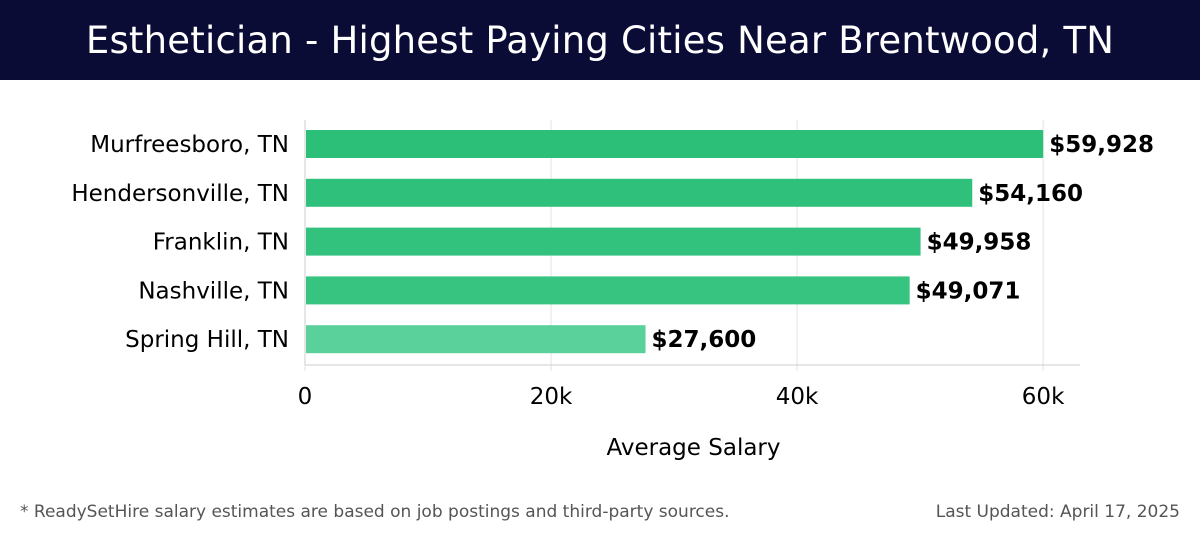 The height and width of the screenshot is (540, 1200). Describe the element at coordinates (1043, 397) in the screenshot. I see `x-tick-label: 60k` at that location.